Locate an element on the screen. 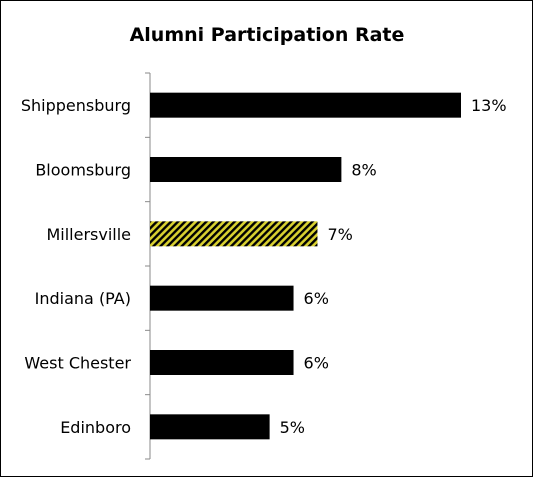  category-label-millersville: Millersville is located at coordinates (88, 234).